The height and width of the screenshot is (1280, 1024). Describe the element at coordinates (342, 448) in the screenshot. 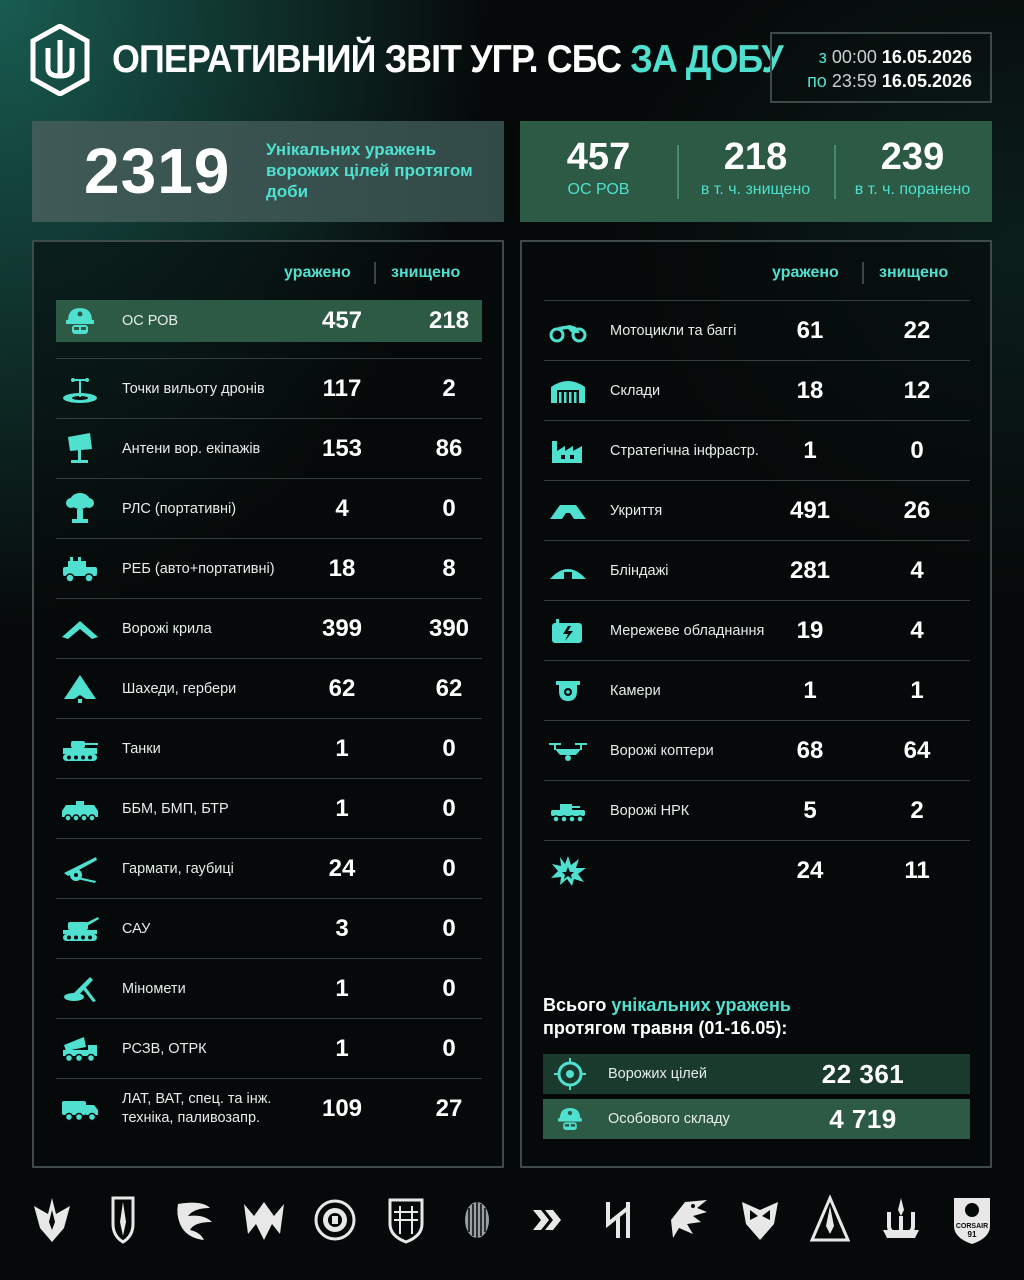

I see `row-hit-value: 153` at that location.